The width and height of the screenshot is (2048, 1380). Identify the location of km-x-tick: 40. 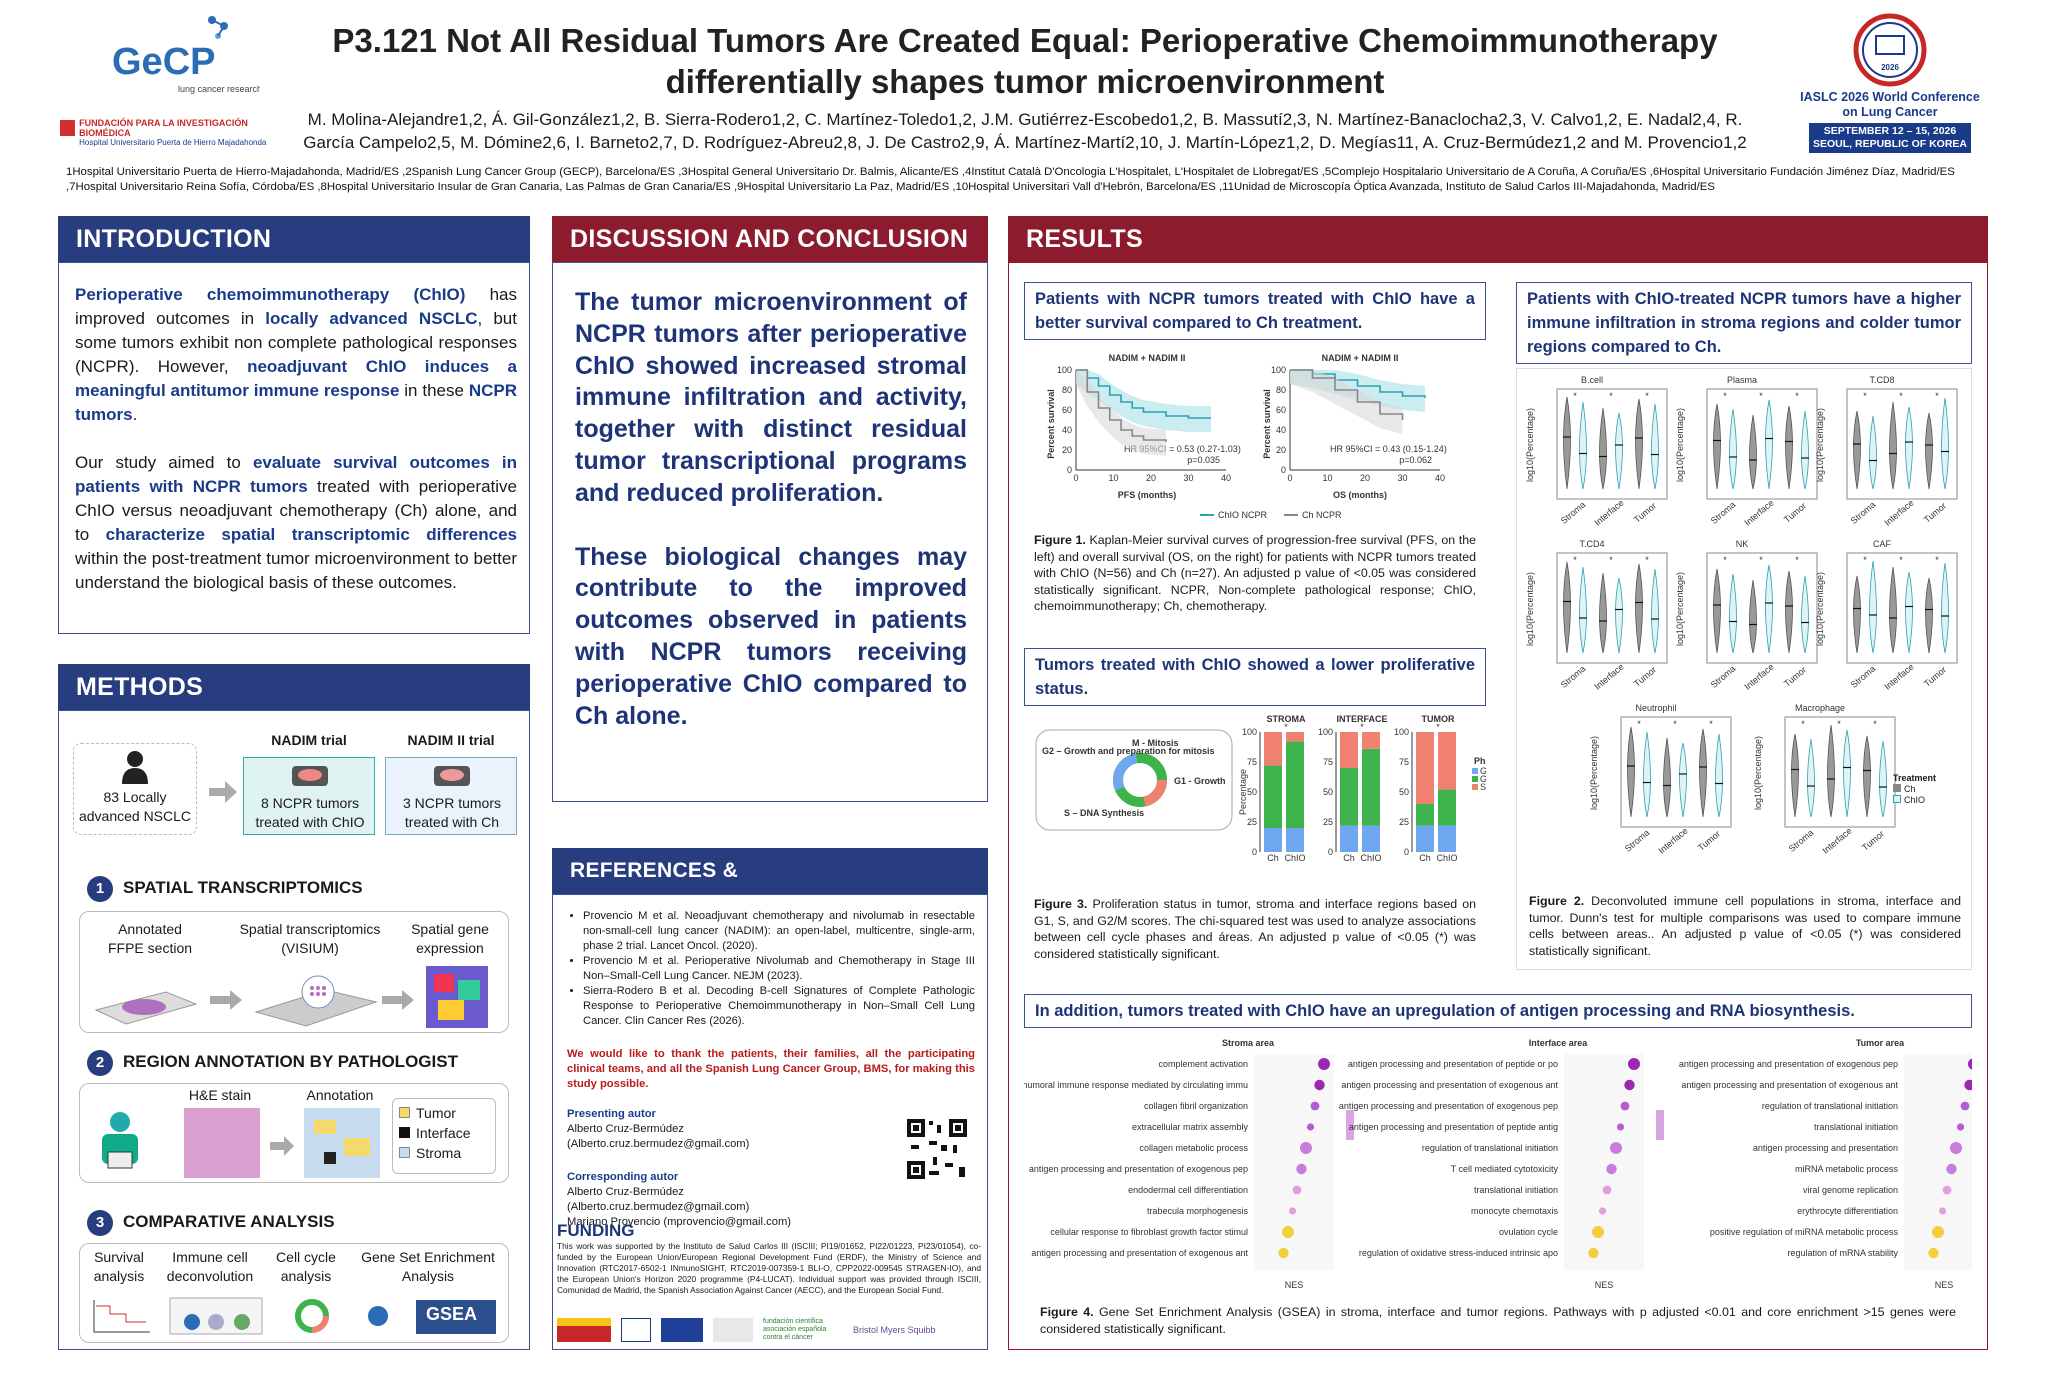
(1226, 478).